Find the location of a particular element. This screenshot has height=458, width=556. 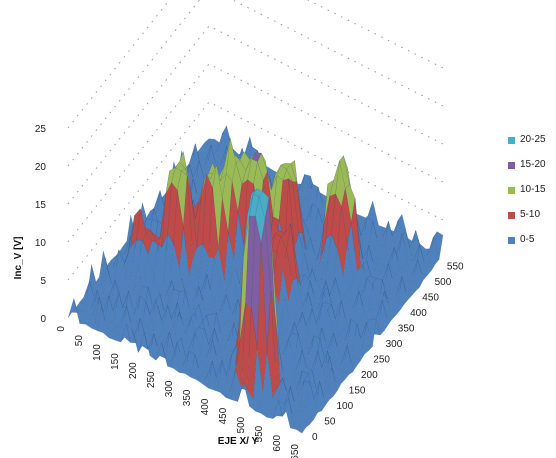

legend-item: 15-20 is located at coordinates (527, 165).